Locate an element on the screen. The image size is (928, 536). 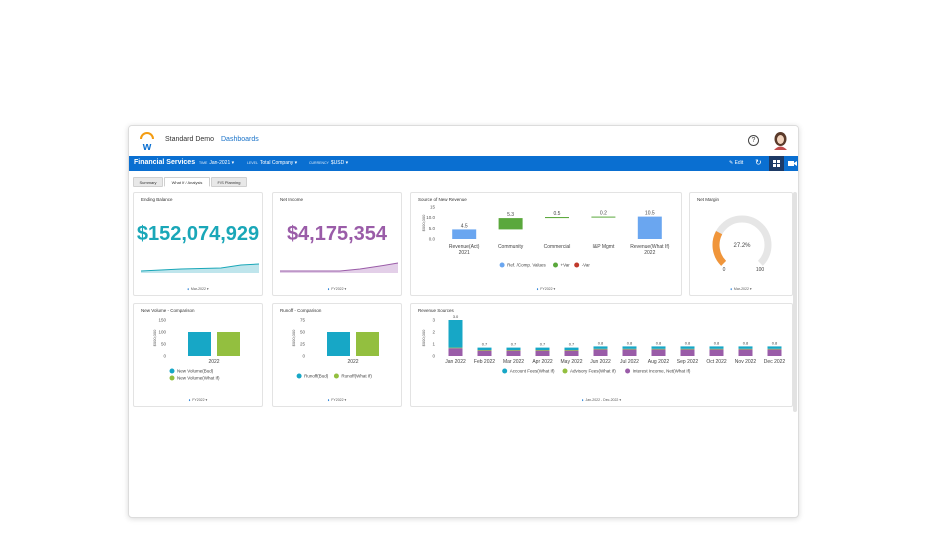
grid-view-button is located at coordinates (776, 163).